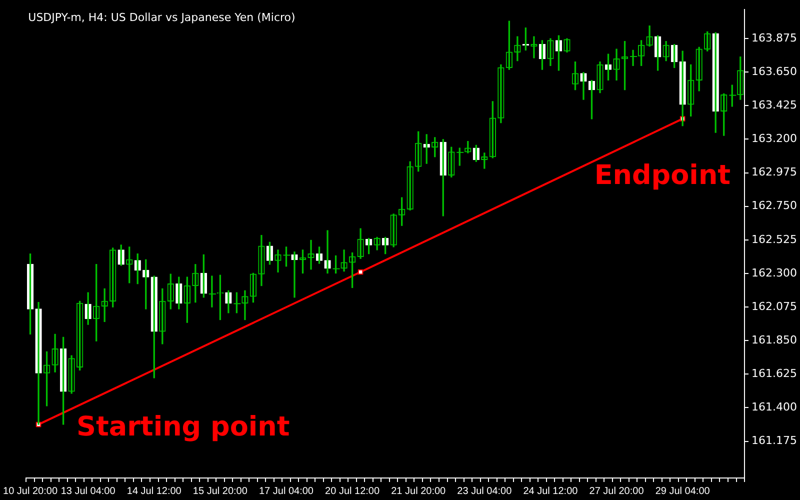 The height and width of the screenshot is (500, 800). I want to click on x-tick-label: 24 Jul 12:00, so click(550, 491).